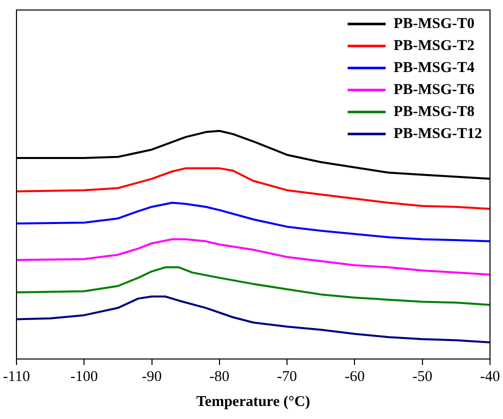  What do you see at coordinates (152, 376) in the screenshot?
I see `x-tick-label: -90` at bounding box center [152, 376].